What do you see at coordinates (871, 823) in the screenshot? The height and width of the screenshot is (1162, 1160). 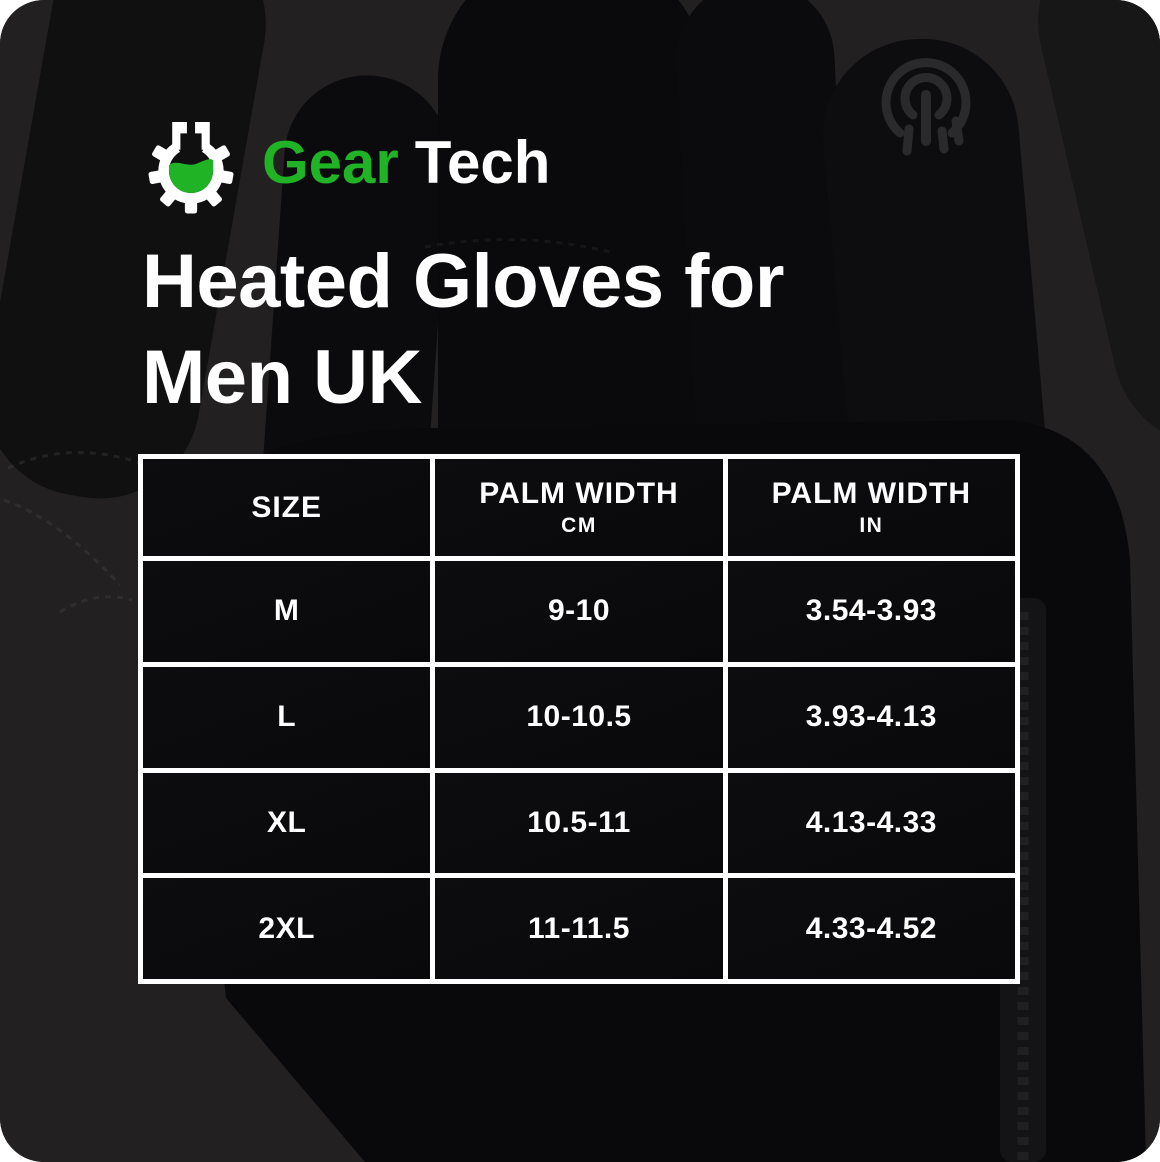 I see `table-cell: 4.13-4.33` at bounding box center [871, 823].